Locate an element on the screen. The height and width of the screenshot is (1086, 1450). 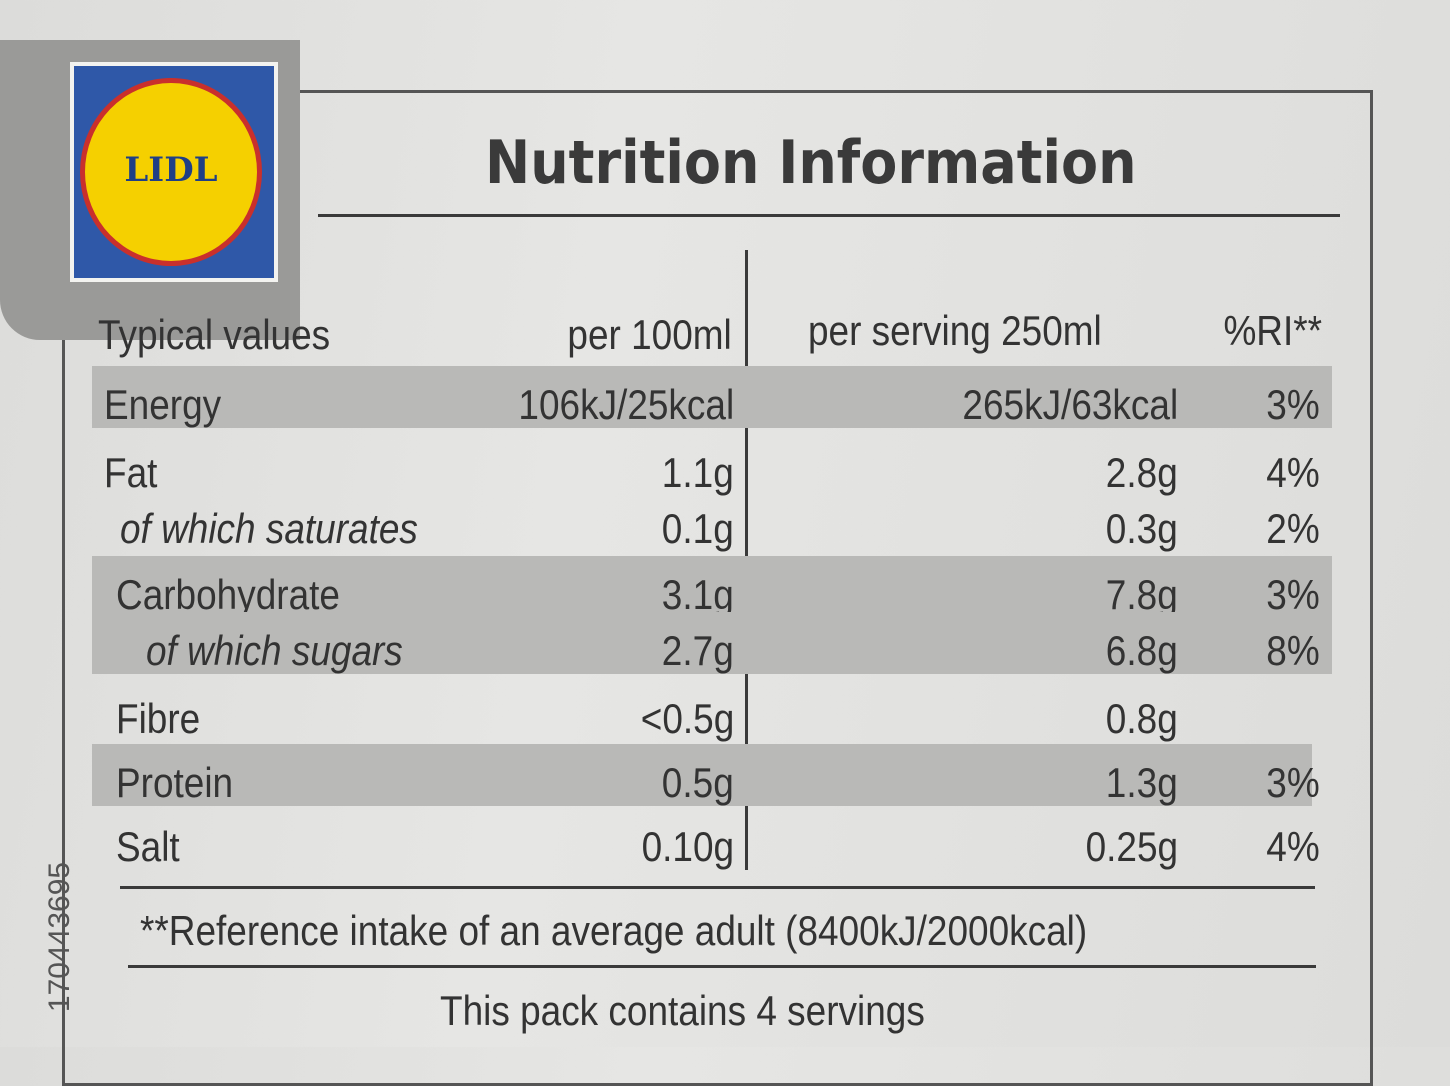
servings: This pack contains 4 servings is located at coordinates (682, 1010).